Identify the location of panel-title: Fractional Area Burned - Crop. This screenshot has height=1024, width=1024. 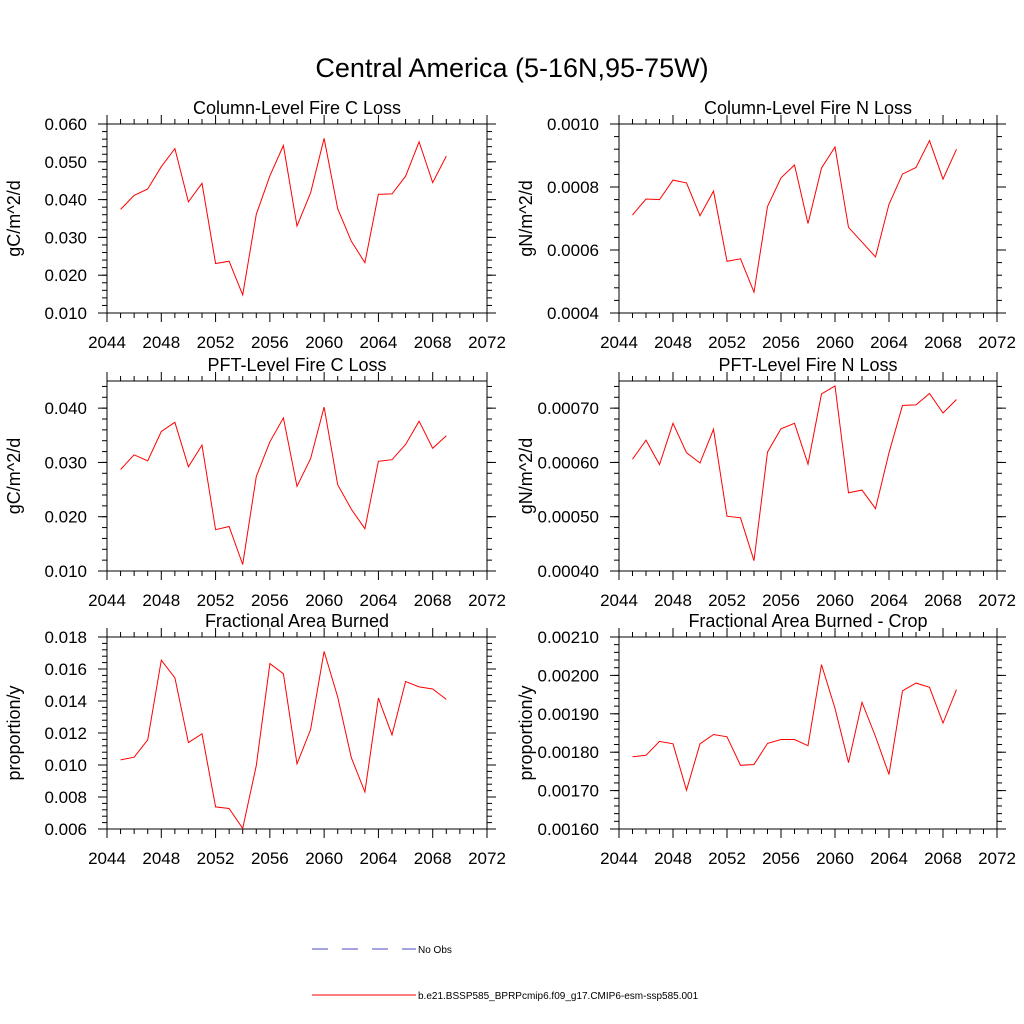
(807, 621).